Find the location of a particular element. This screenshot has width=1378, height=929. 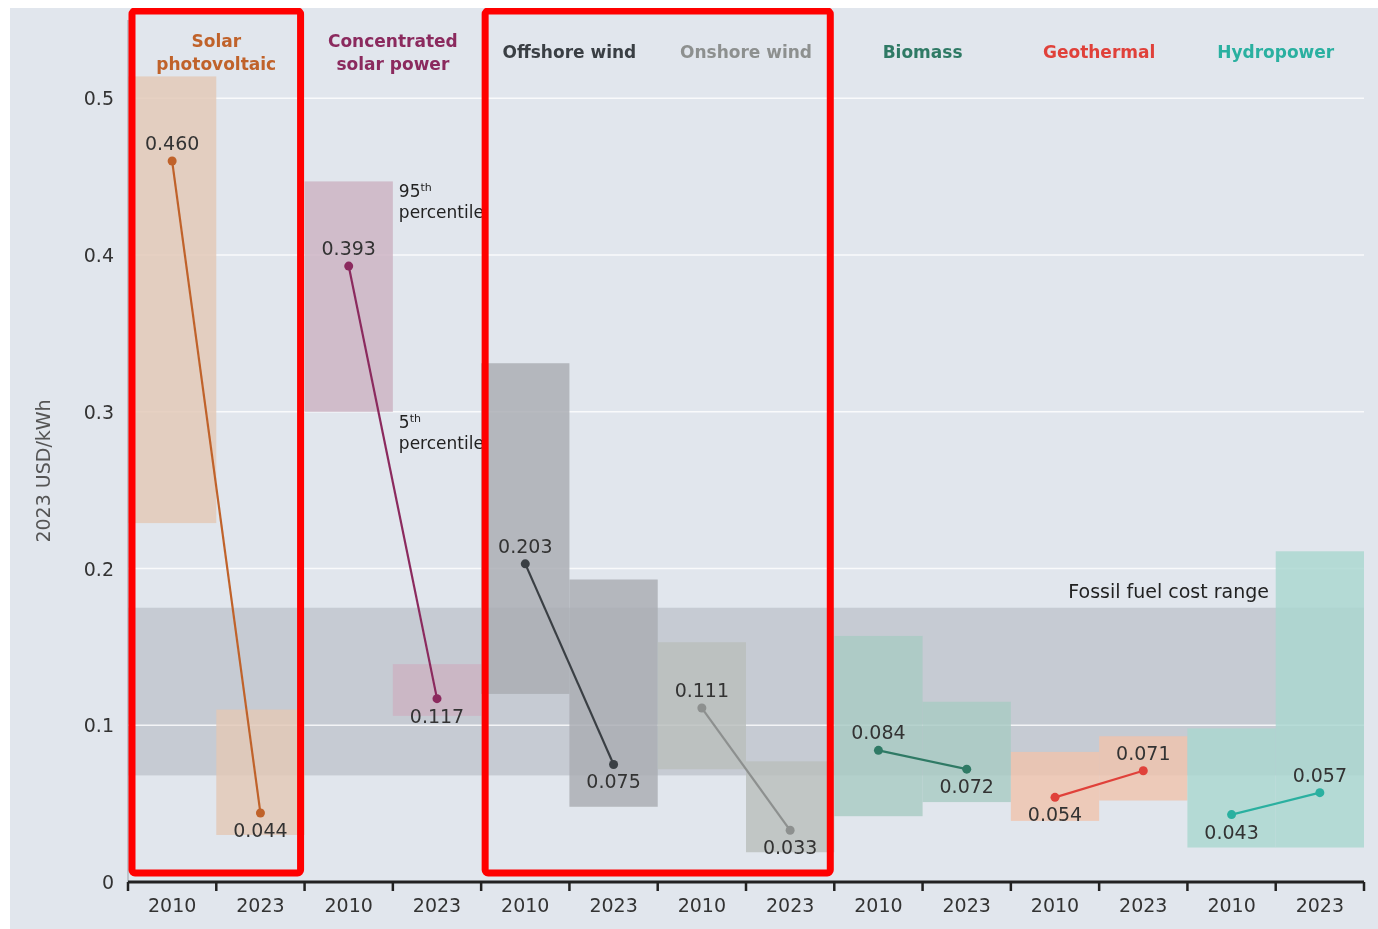

bar is located at coordinates (348, 296).